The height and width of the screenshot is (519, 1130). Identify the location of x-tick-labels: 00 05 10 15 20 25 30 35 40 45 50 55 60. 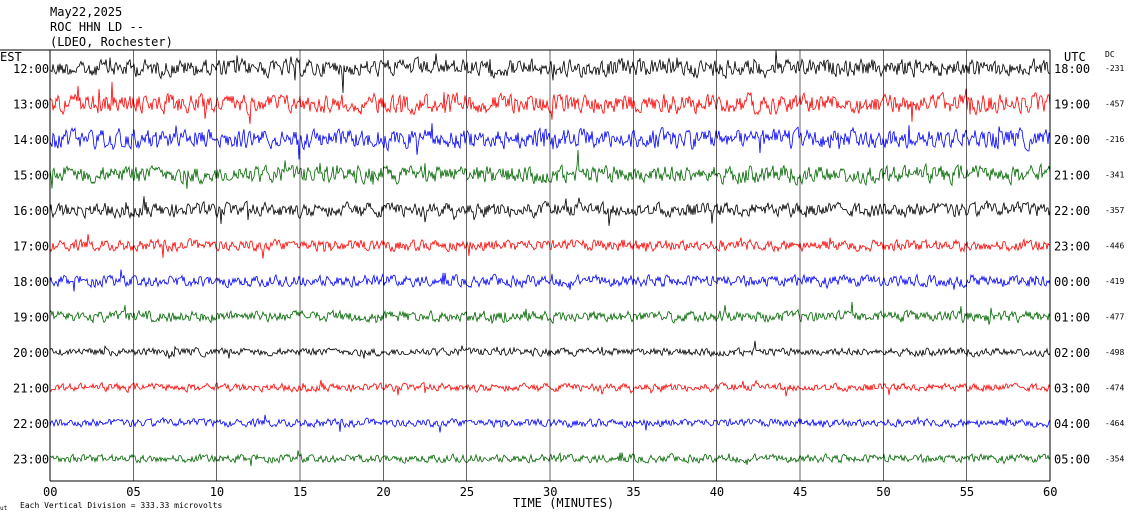
(550, 492).